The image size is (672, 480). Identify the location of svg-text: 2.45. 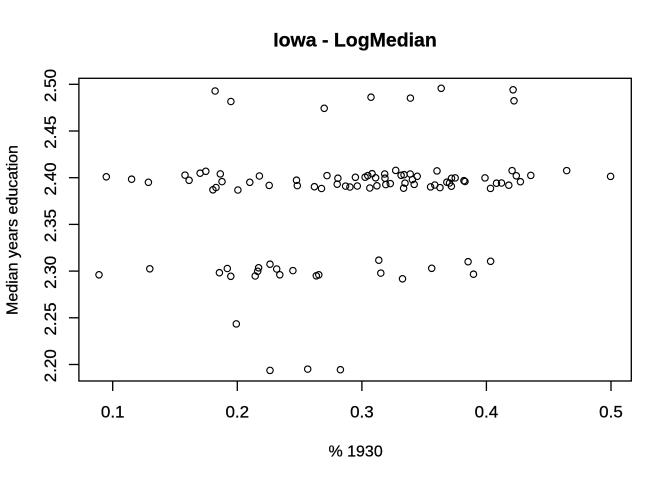
(50, 132).